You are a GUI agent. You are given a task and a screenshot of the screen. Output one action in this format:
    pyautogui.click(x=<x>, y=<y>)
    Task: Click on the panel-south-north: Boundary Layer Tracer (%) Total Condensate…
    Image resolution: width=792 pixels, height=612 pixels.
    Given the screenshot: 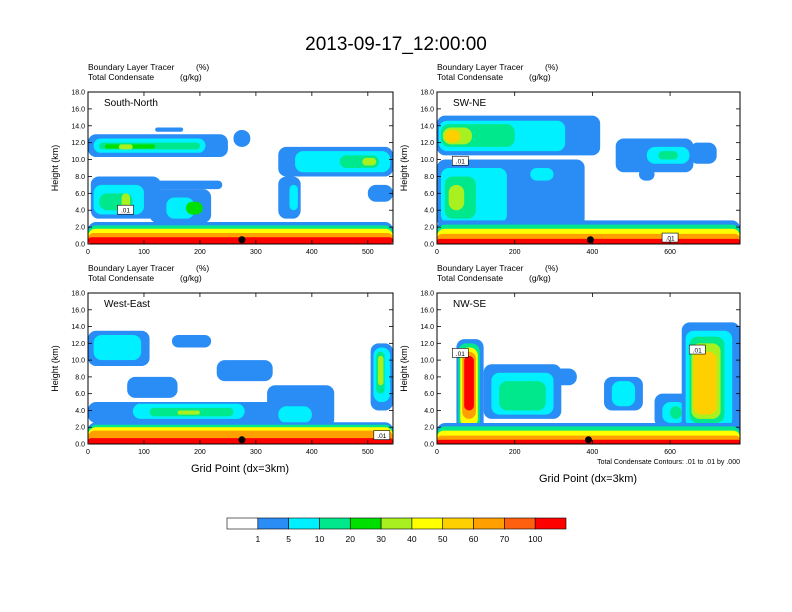 What is the action you would take?
    pyautogui.click(x=222, y=159)
    